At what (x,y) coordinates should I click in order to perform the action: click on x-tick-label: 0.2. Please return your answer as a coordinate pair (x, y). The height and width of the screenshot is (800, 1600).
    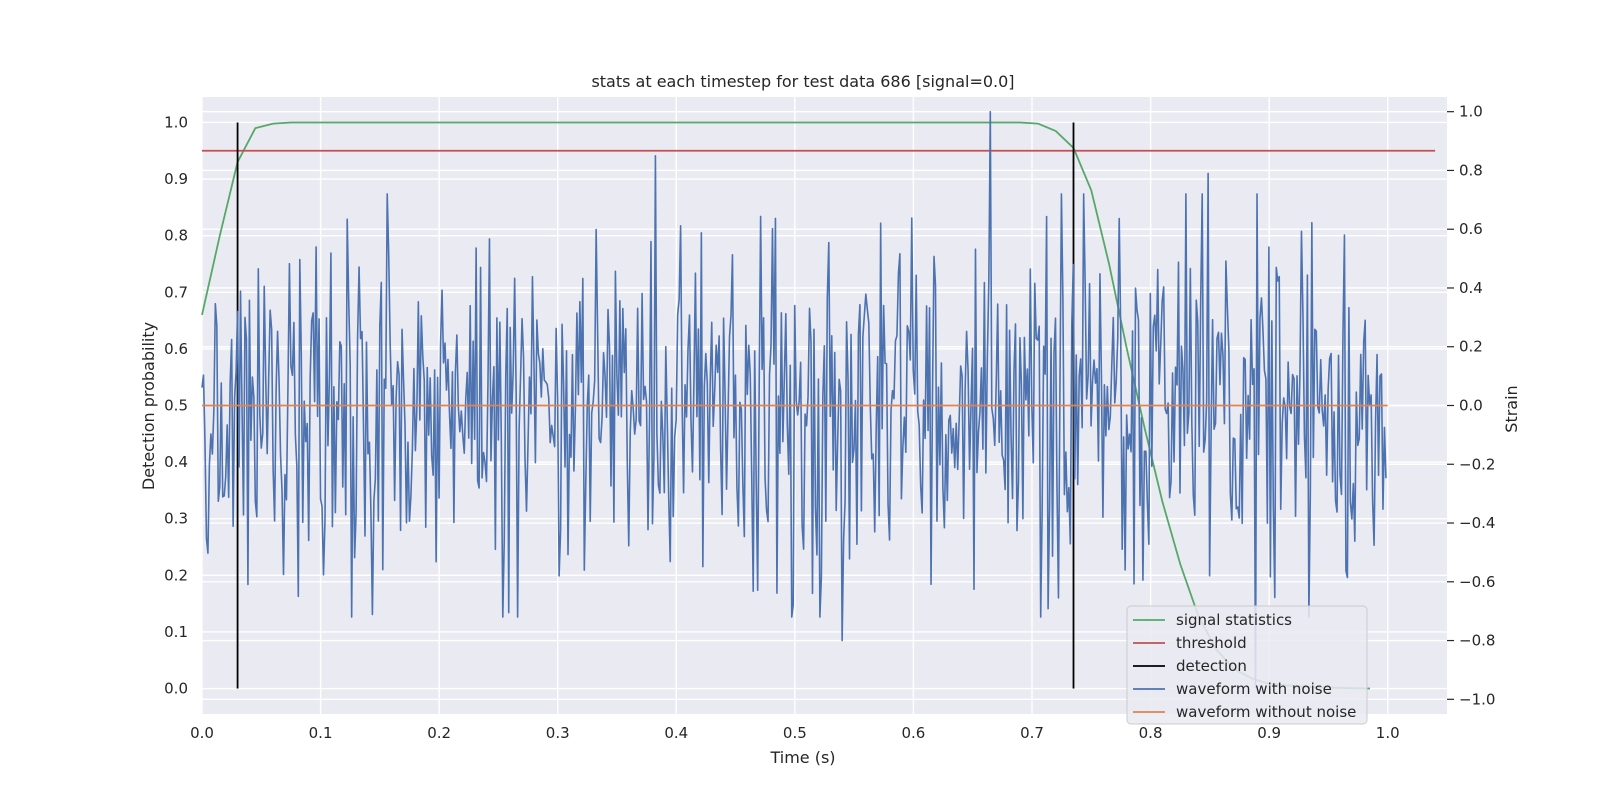
    Looking at the image, I should click on (439, 733).